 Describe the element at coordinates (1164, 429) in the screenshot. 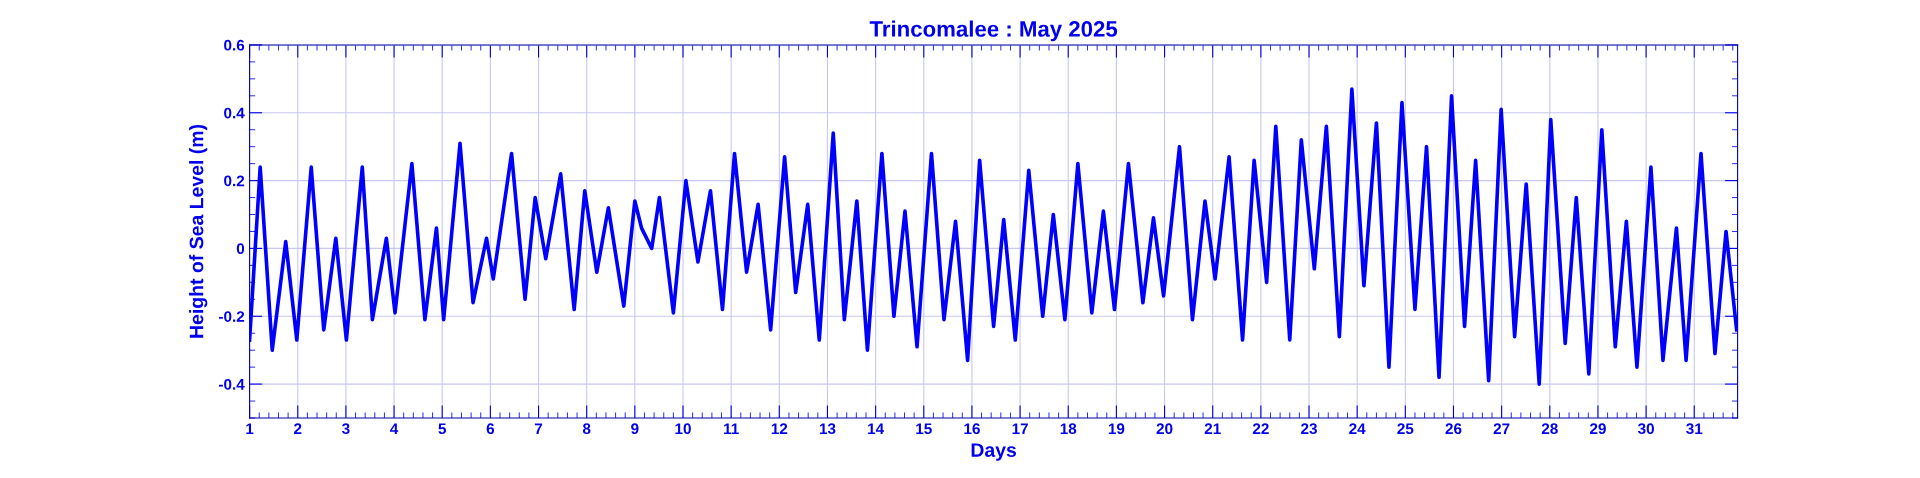

I see `x-tick-label: 20` at that location.